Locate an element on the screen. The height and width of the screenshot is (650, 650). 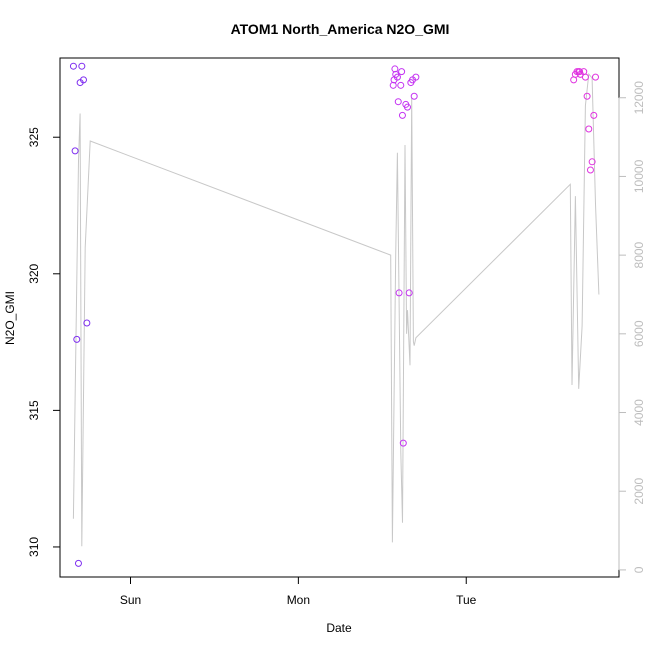
y-right-tick-label: 6000 is located at coordinates (639, 333).